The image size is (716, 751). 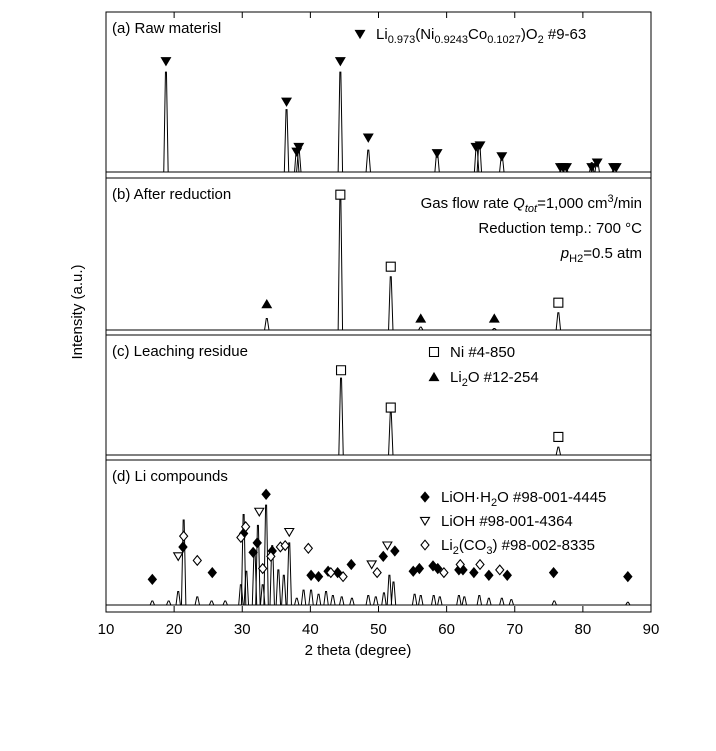 I want to click on text-part: Gas flow rate, so click(x=467, y=203).